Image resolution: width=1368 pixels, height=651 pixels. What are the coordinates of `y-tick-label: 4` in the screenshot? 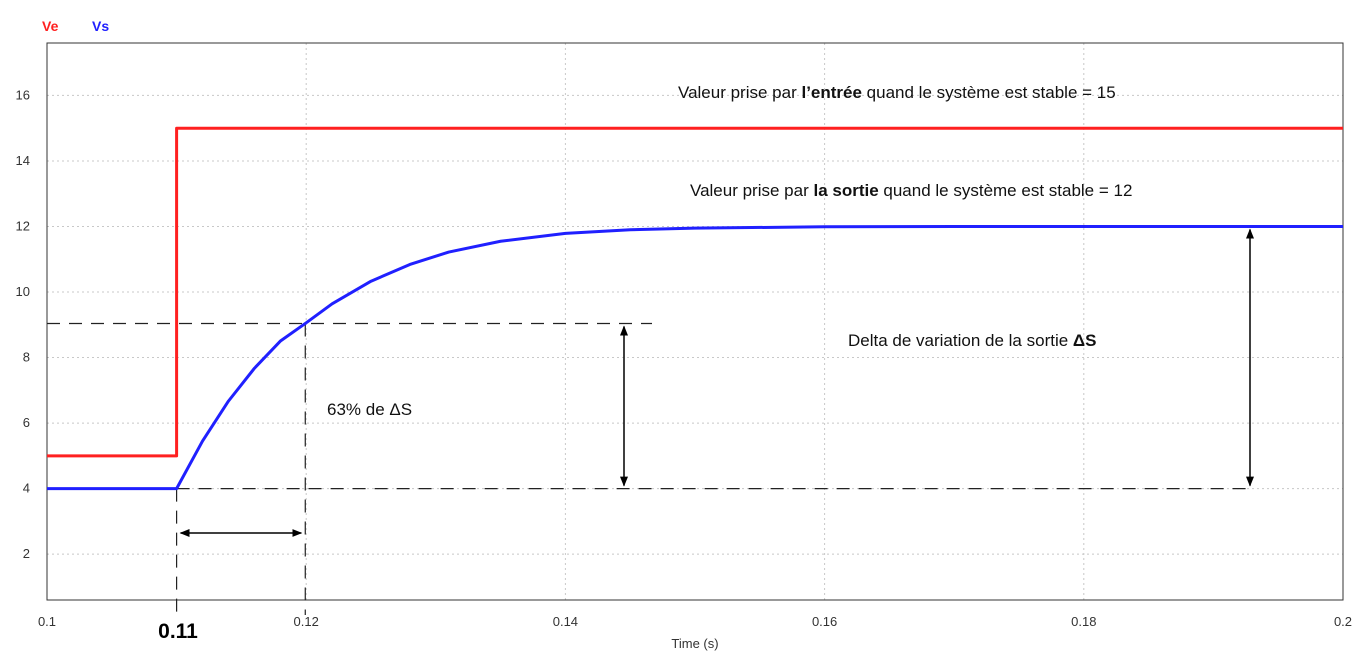 It's located at (26, 488).